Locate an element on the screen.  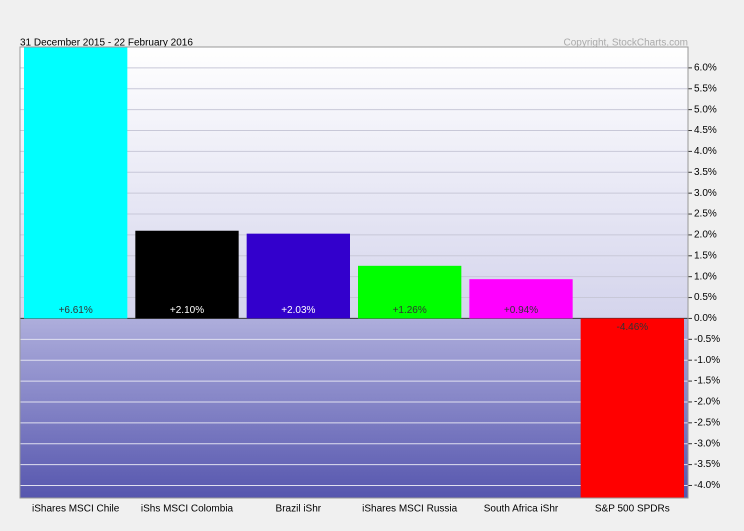
y-tick-label: 1.5% is located at coordinates (705, 255).